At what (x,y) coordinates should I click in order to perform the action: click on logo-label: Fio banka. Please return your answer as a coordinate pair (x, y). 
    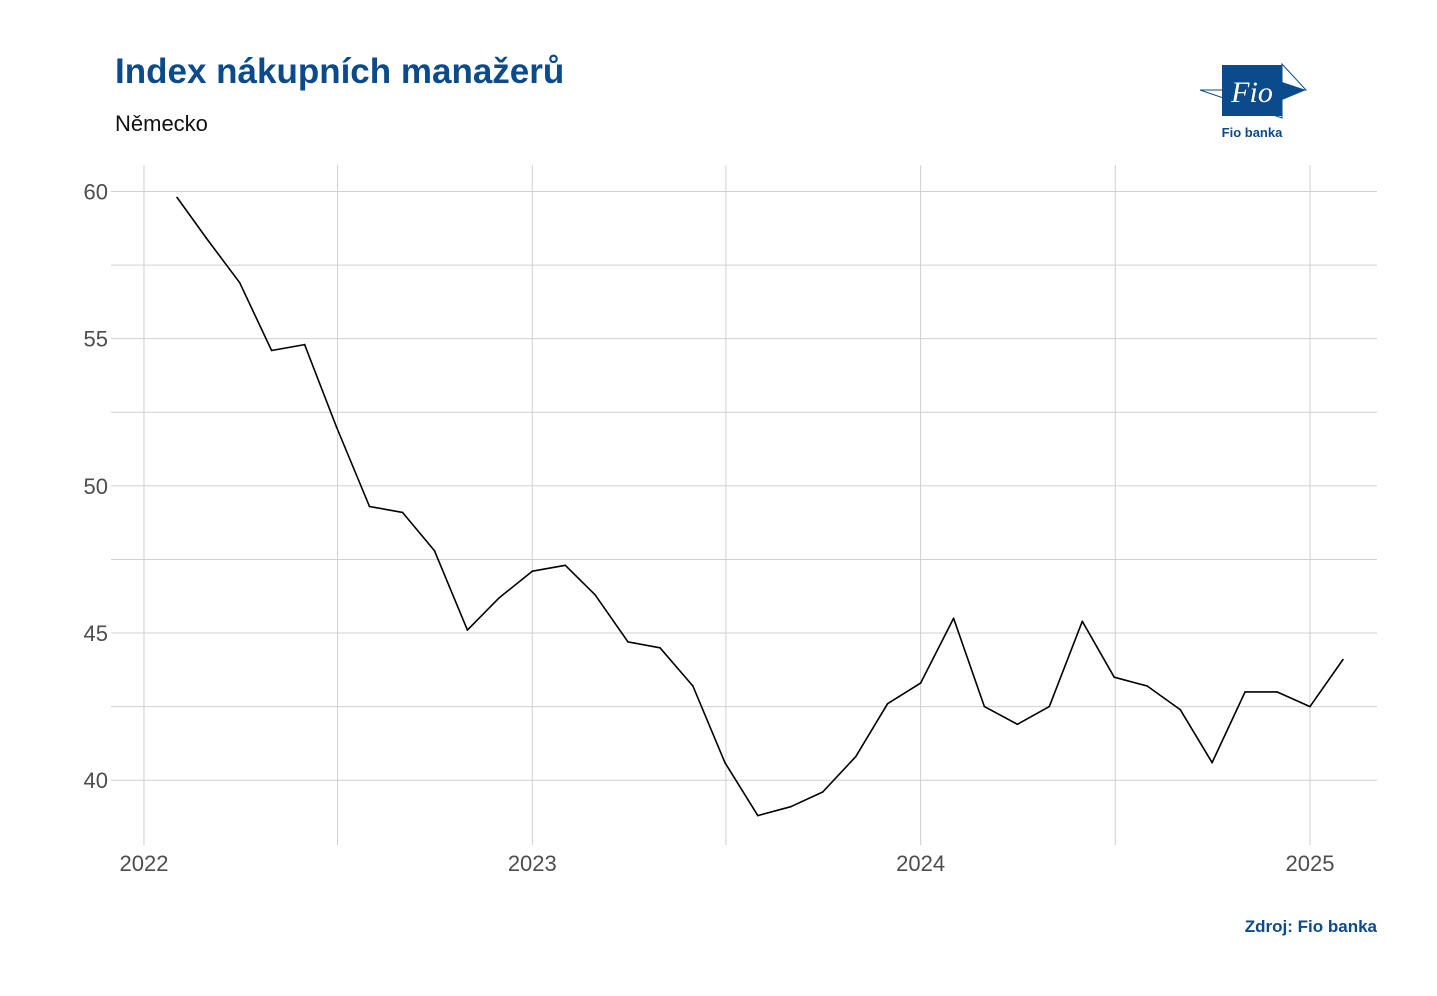
    Looking at the image, I should click on (1252, 132).